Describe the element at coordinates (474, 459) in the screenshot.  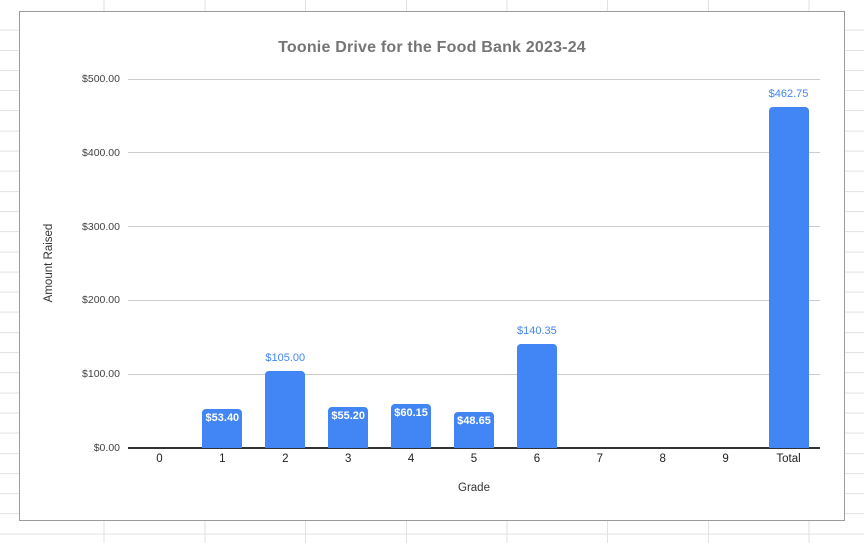
I see `x-axis-tick-label: 5` at that location.